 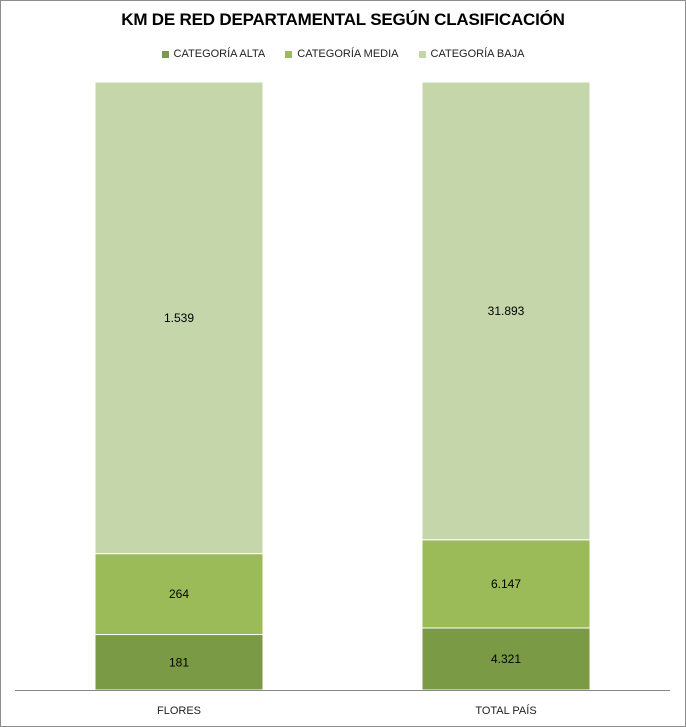 I want to click on data-label-total-pais-categoria-baja: 31.893, so click(x=506, y=311).